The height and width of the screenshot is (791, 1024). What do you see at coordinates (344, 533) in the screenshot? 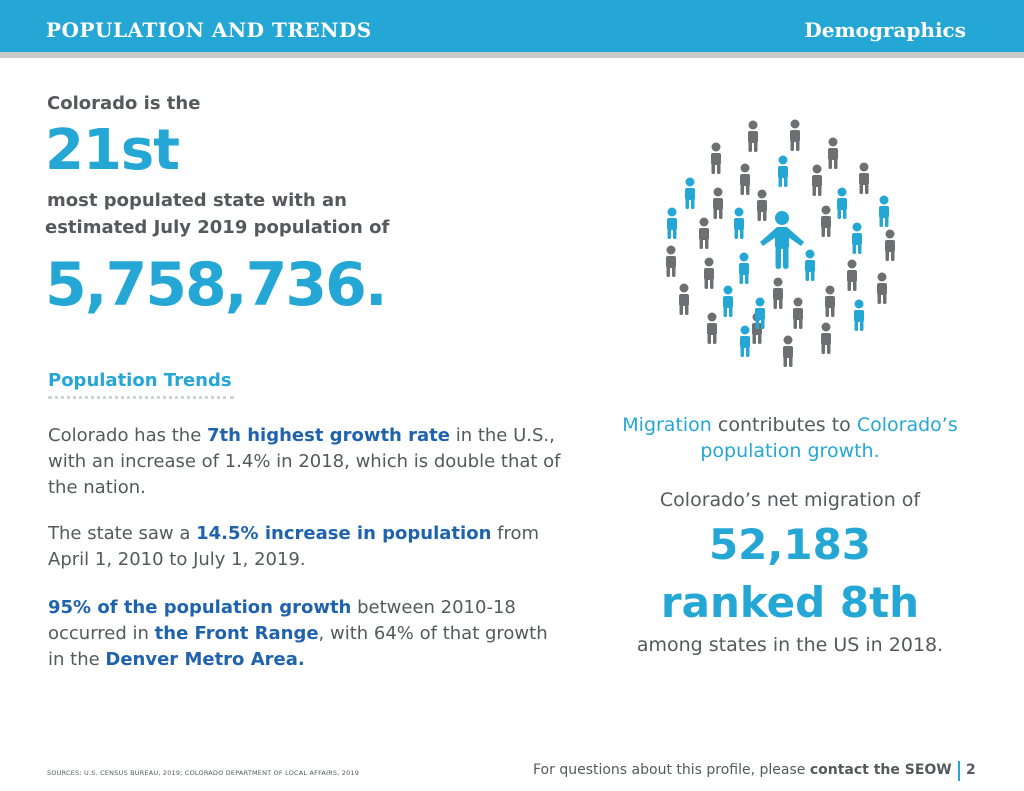
I see `highlight-increase: 14.5% increase in population` at bounding box center [344, 533].